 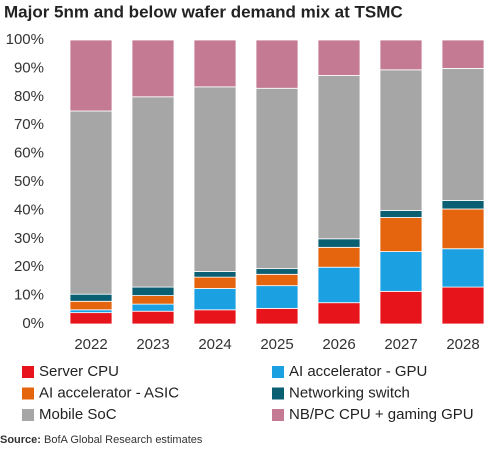 I want to click on source: Source: BofA Global Research estimates, so click(x=101, y=440).